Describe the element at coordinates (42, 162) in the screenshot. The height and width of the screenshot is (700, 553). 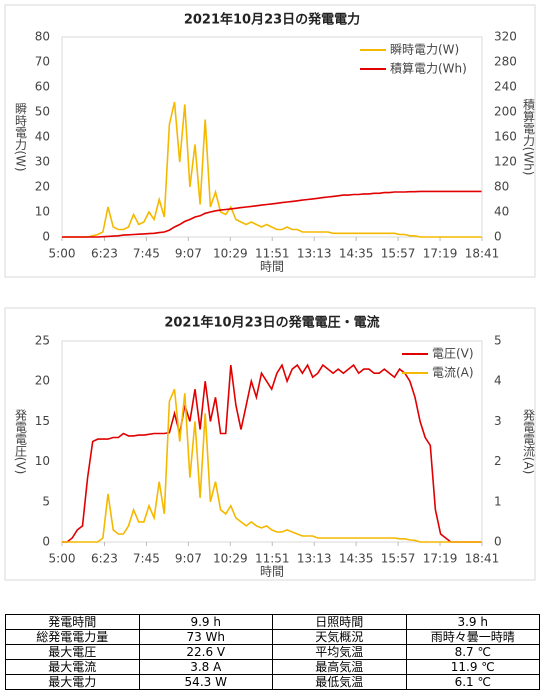
I see `y-tick-label: 30` at that location.